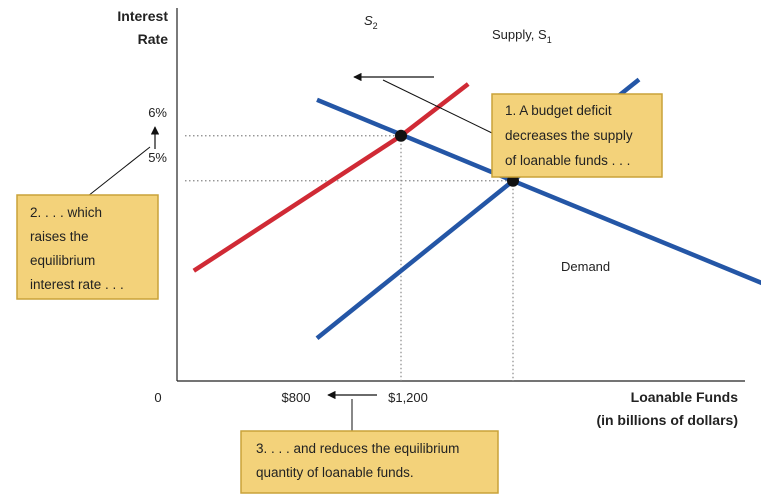 The image size is (761, 502). Describe the element at coordinates (401, 135) in the screenshot. I see `equilibrium-point-new` at that location.